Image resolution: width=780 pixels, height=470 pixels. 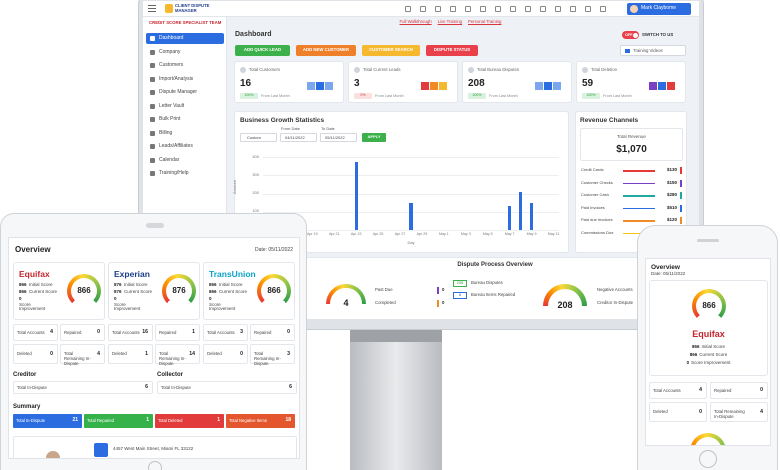 I want to click on remaining-box: Total Remaining In-Dispute 14, so click(x=177, y=355).